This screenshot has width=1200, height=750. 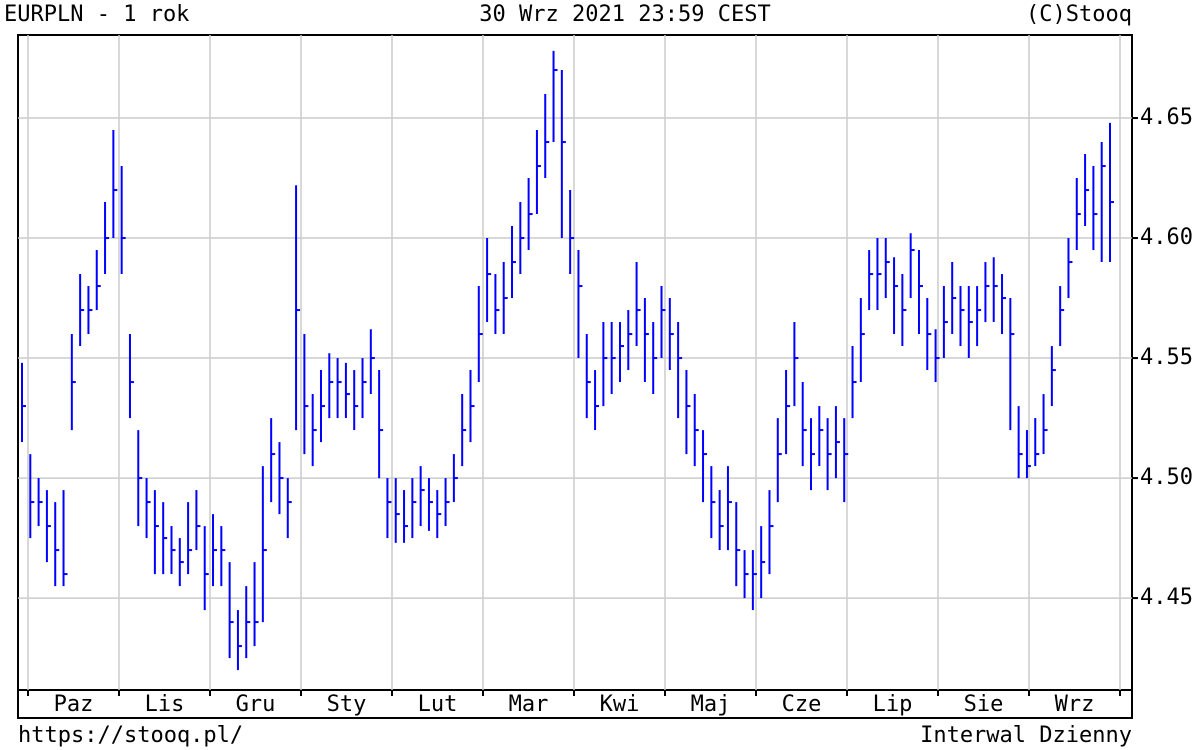 What do you see at coordinates (1075, 704) in the screenshot?
I see `x-tick-label: Wrz` at bounding box center [1075, 704].